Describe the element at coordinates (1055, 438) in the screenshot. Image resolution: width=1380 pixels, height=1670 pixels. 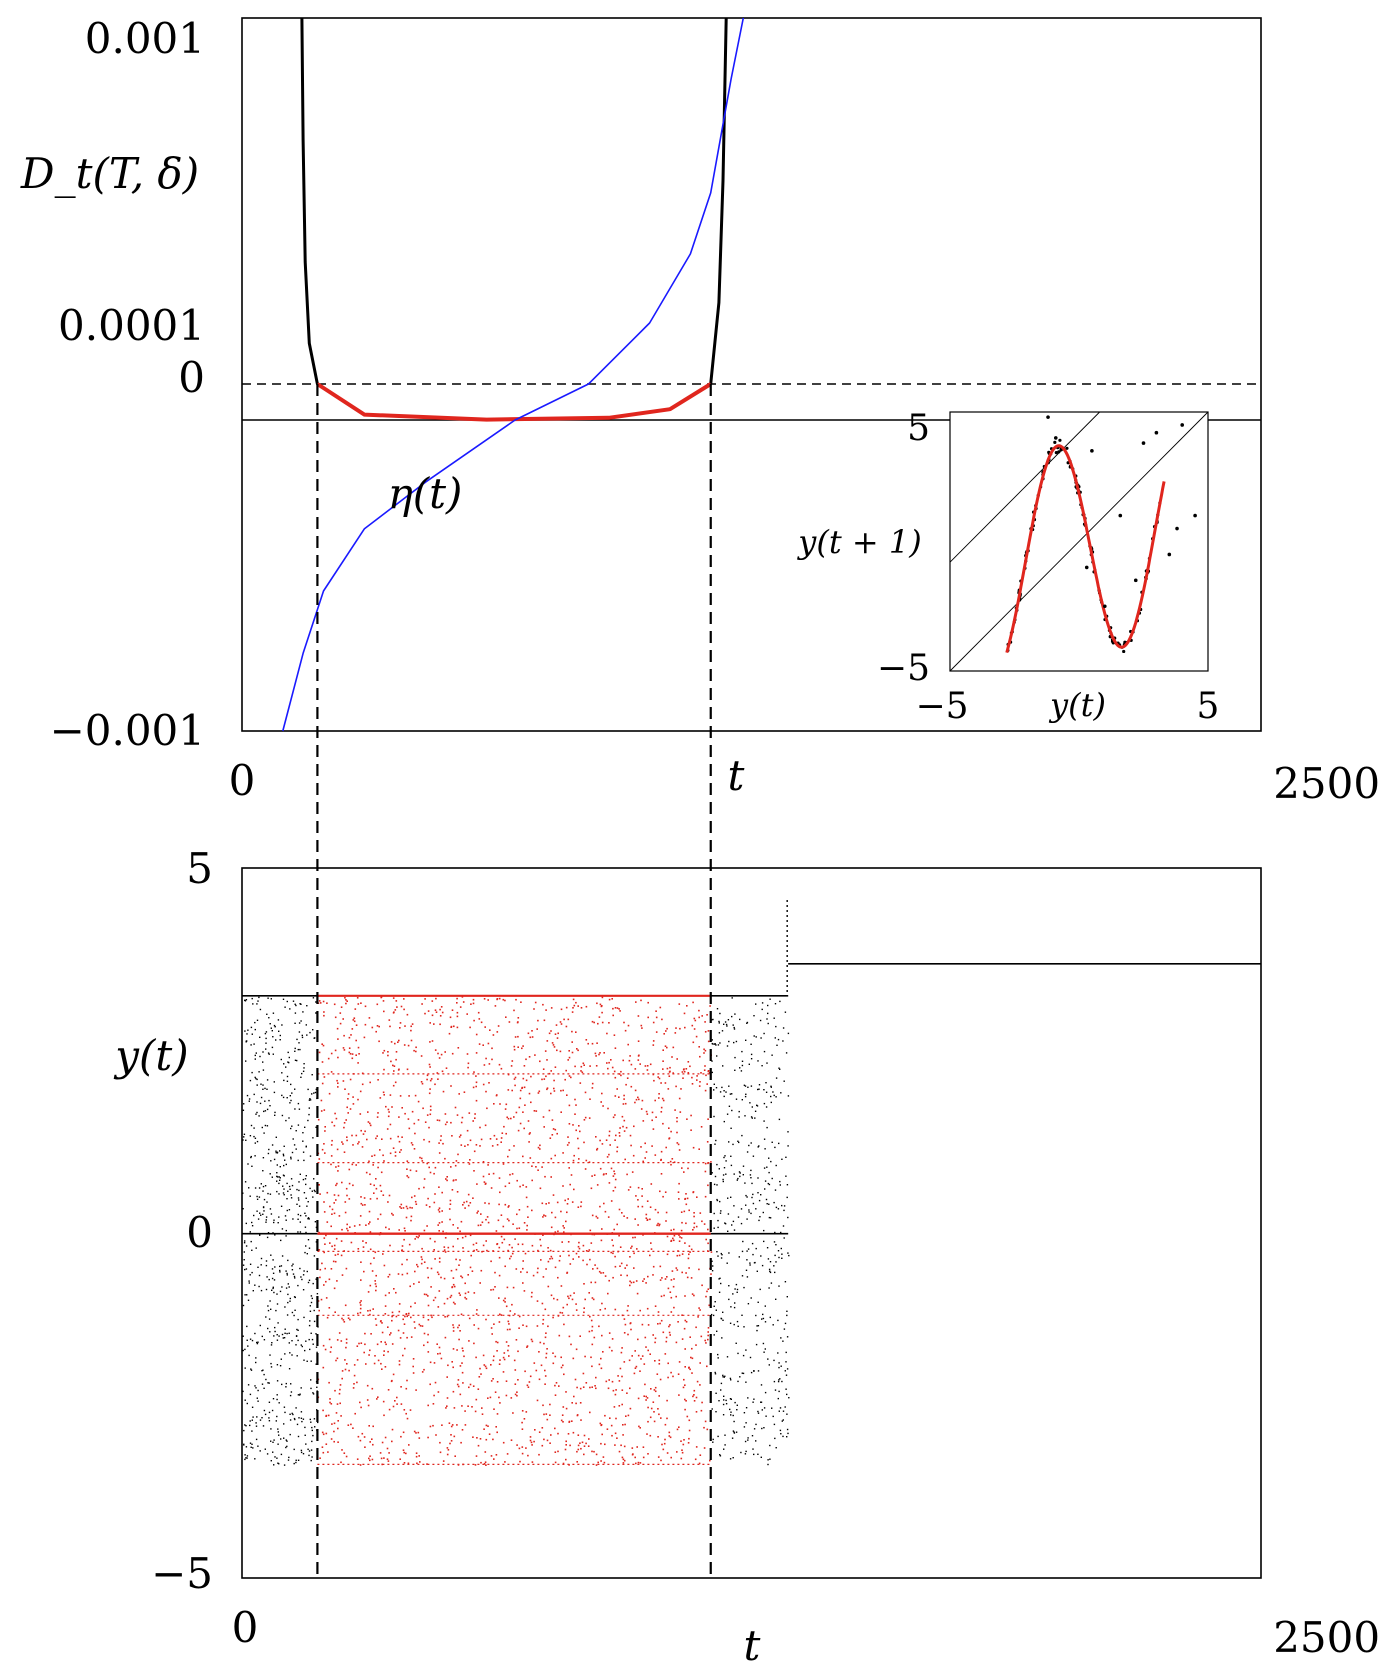
I see `inset-outlier-point` at that location.